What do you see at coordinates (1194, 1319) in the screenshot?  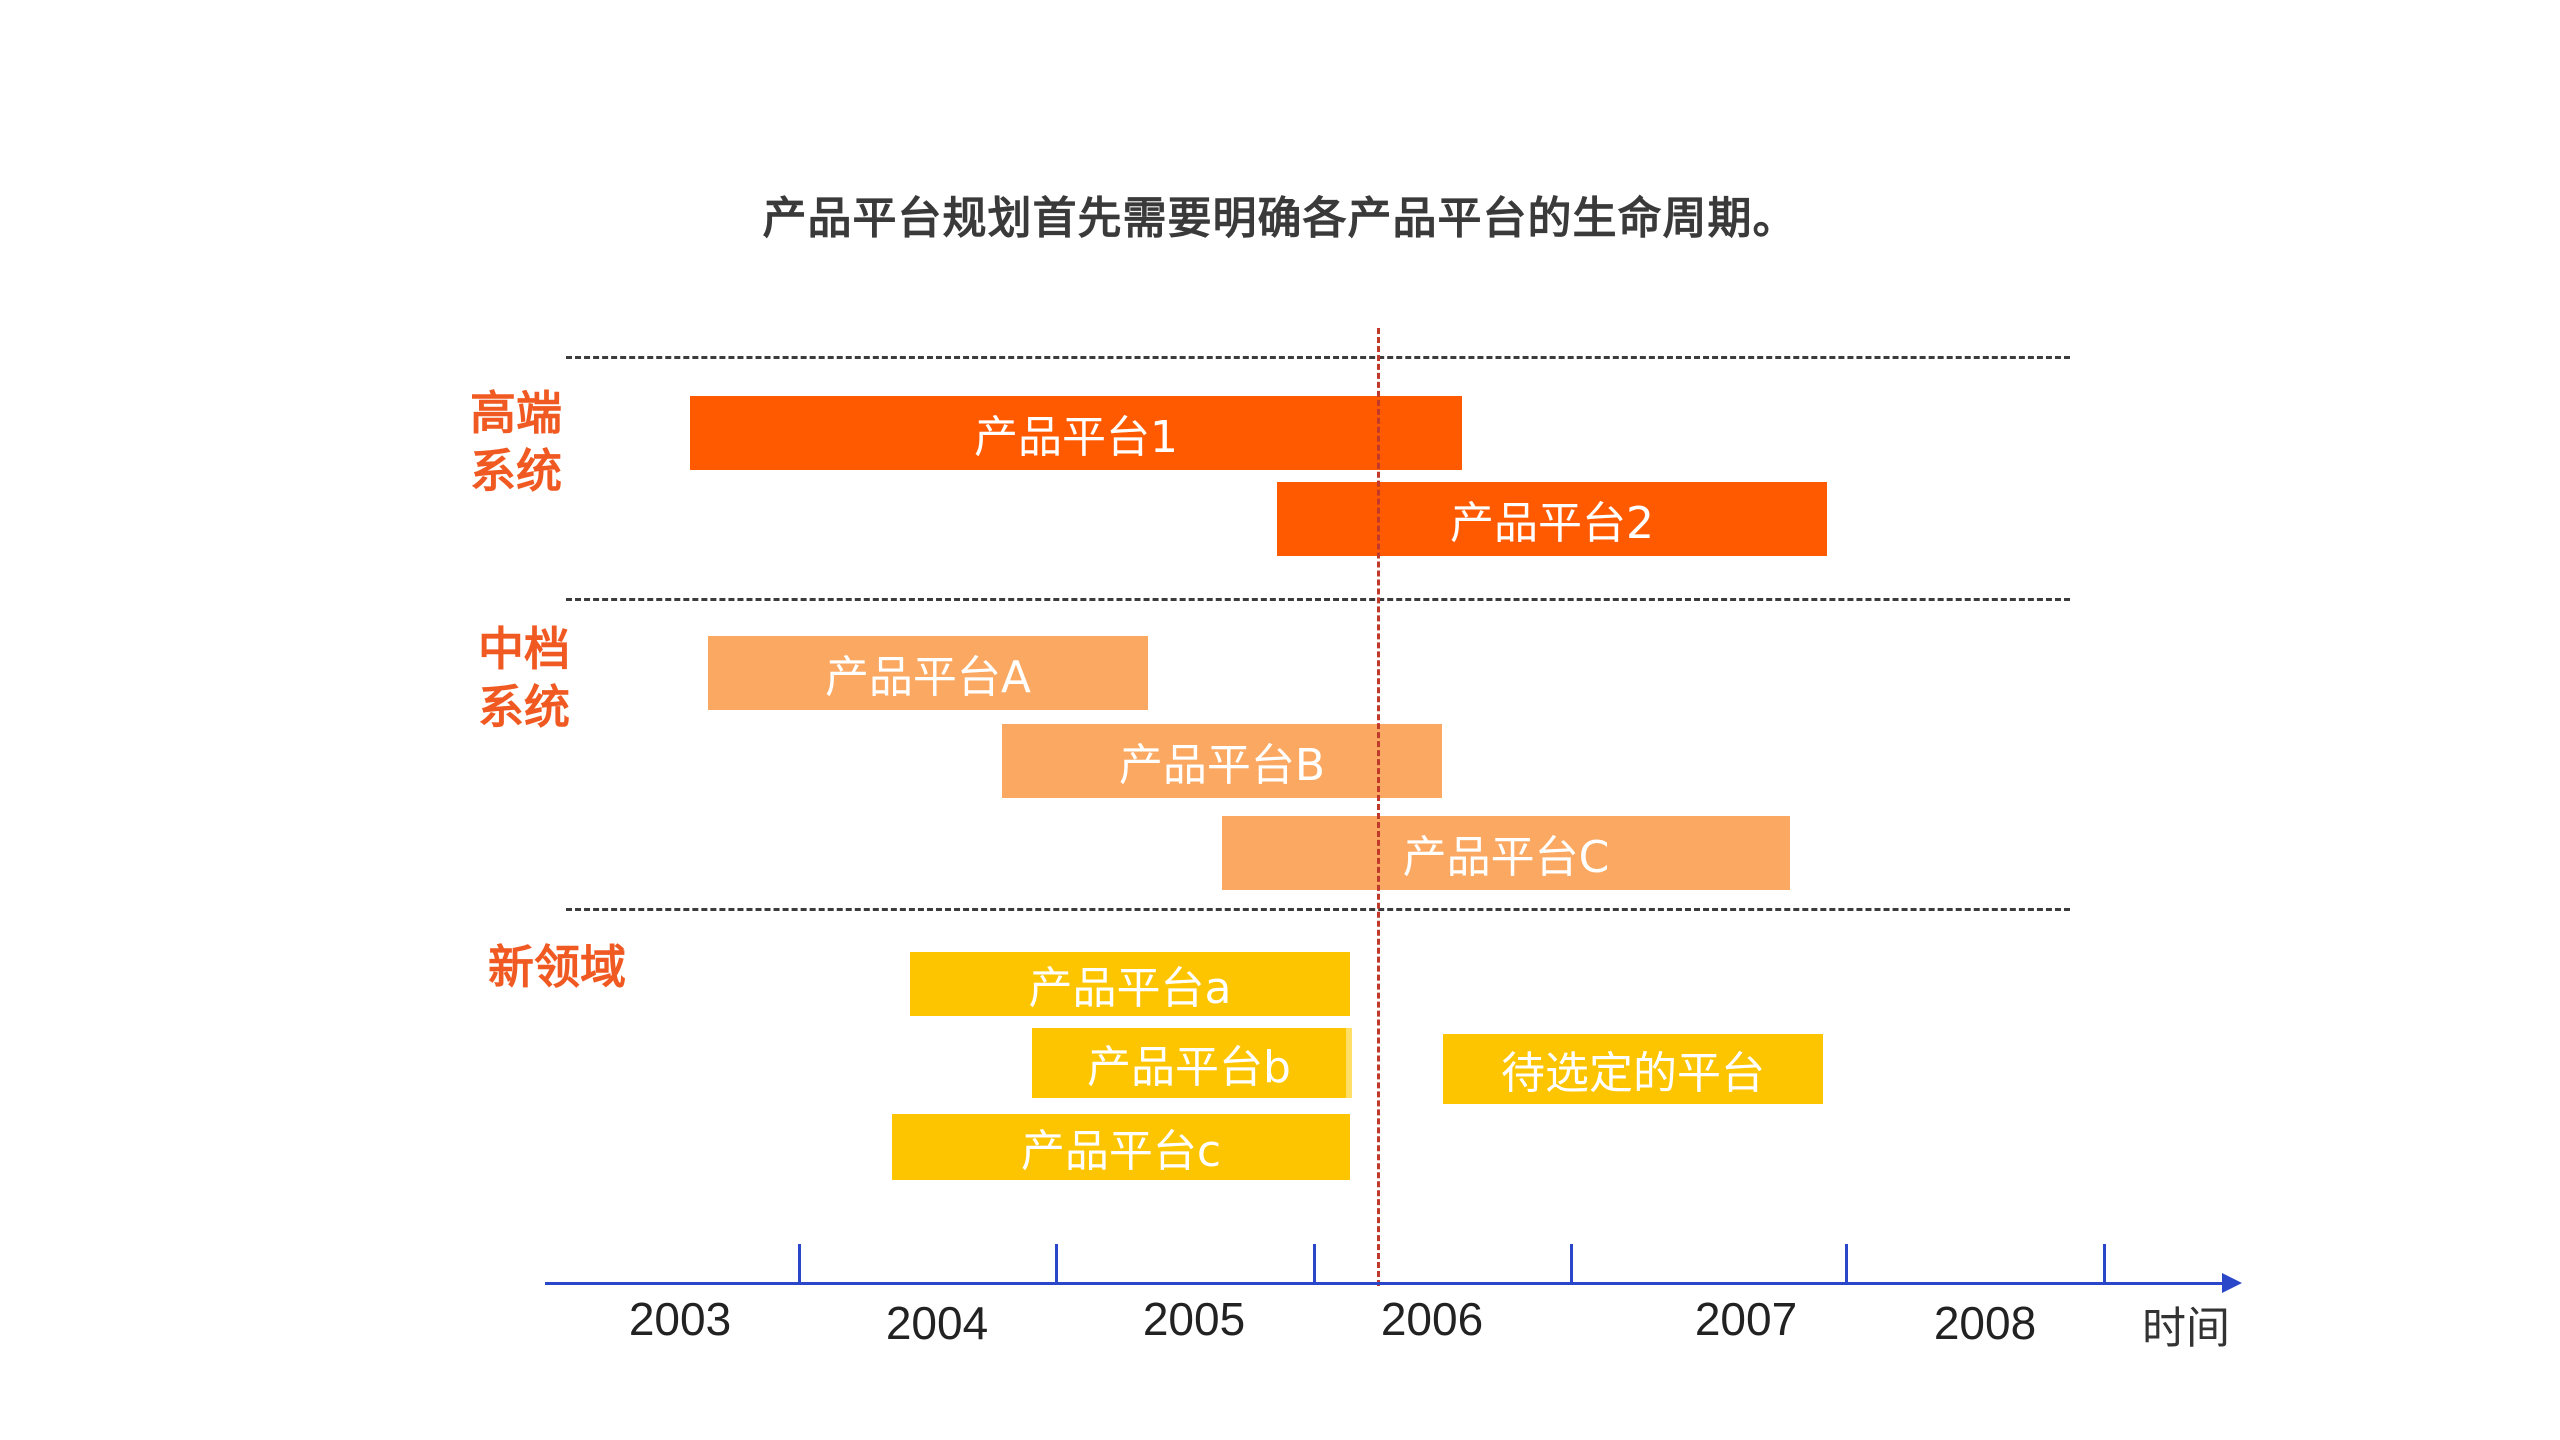 I see `year-label-2005: 2005` at bounding box center [1194, 1319].